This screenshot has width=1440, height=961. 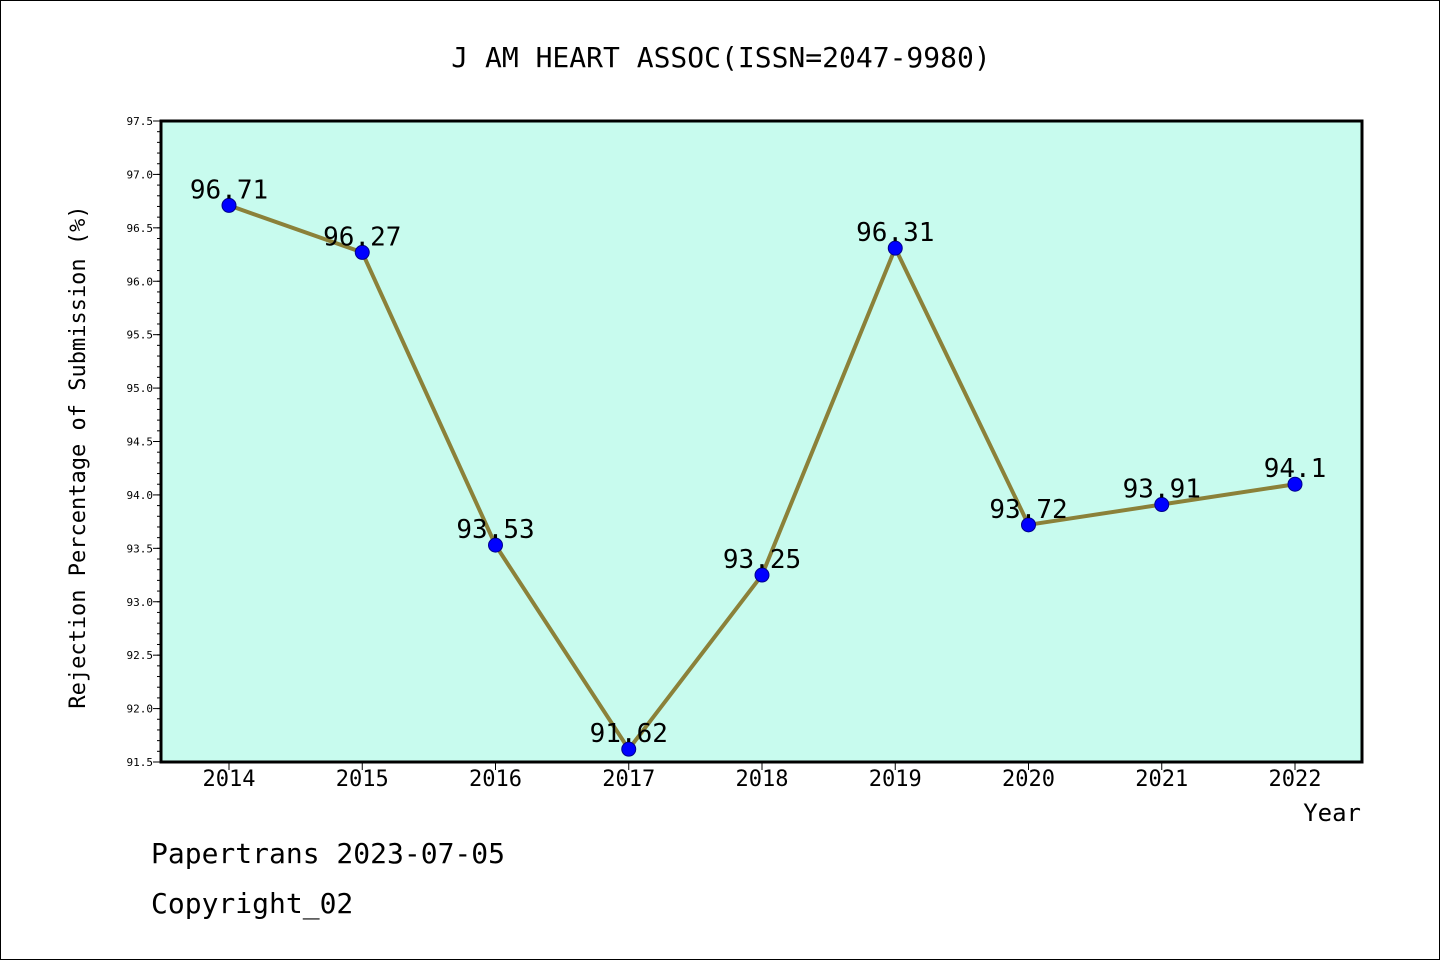 I want to click on chart-title: J AM HEART ASSOC(ISSN=2047-9980), so click(x=720, y=57).